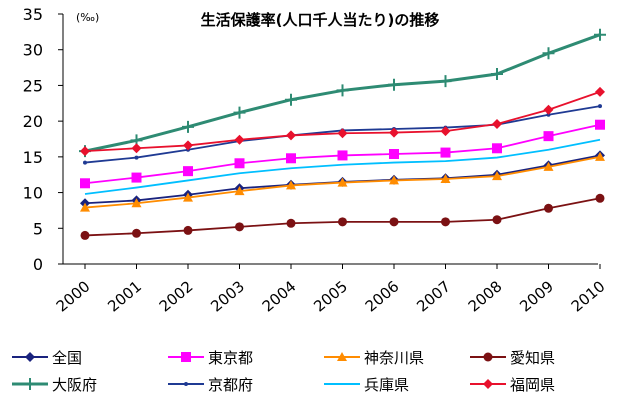 Image resolution: width=621 pixels, height=411 pixels. Describe the element at coordinates (67, 358) in the screenshot. I see `legend-label: 全国` at that location.